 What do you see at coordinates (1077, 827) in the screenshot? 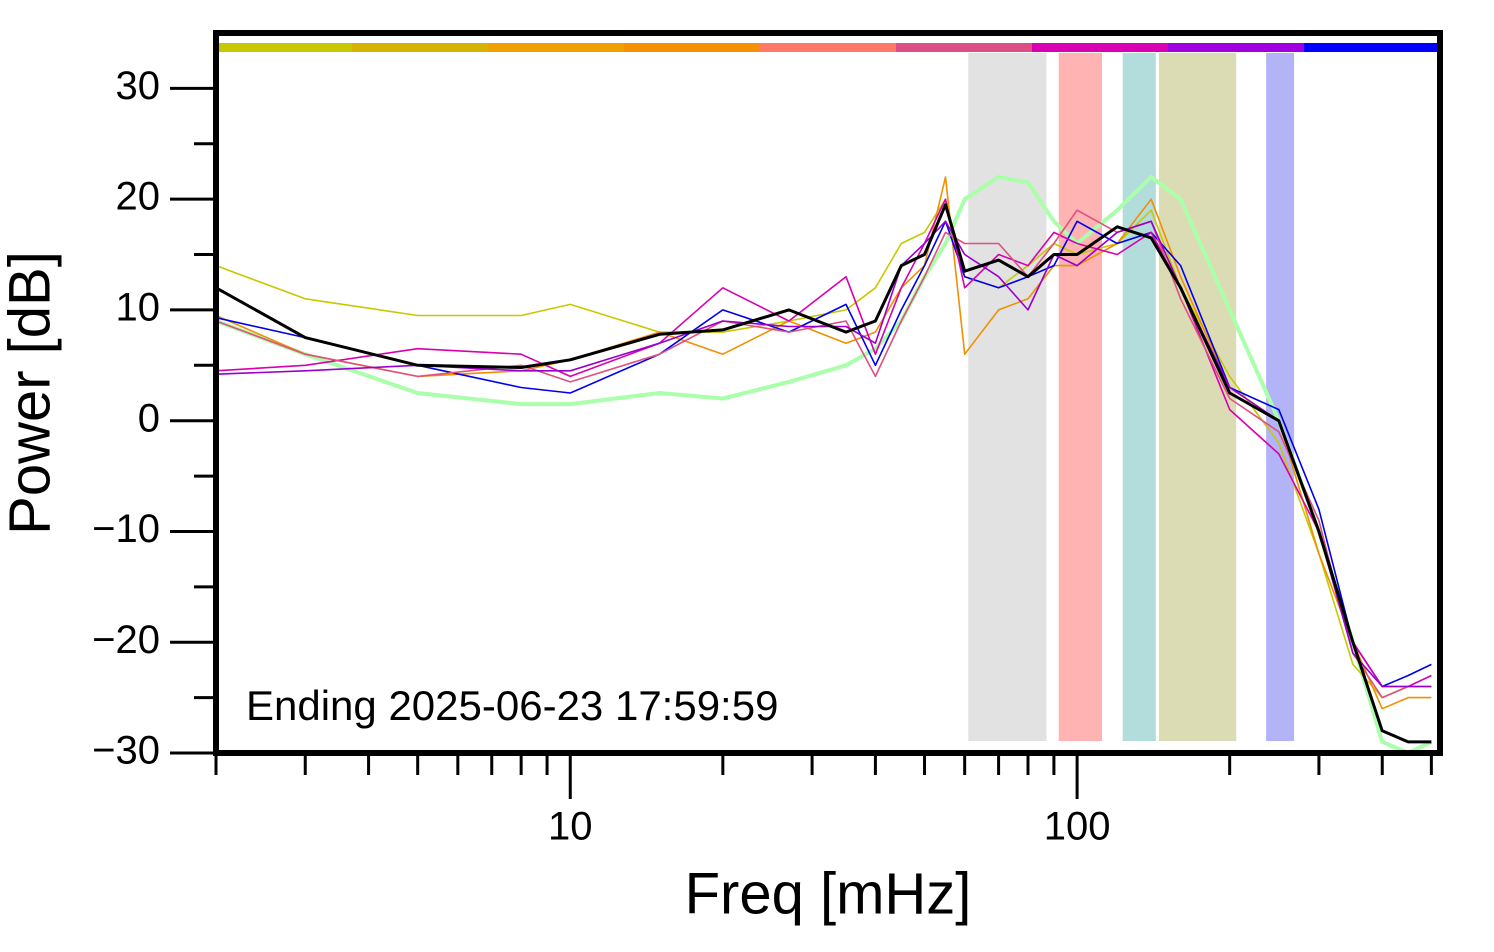
I see `x-tick-label: 100` at bounding box center [1077, 827].